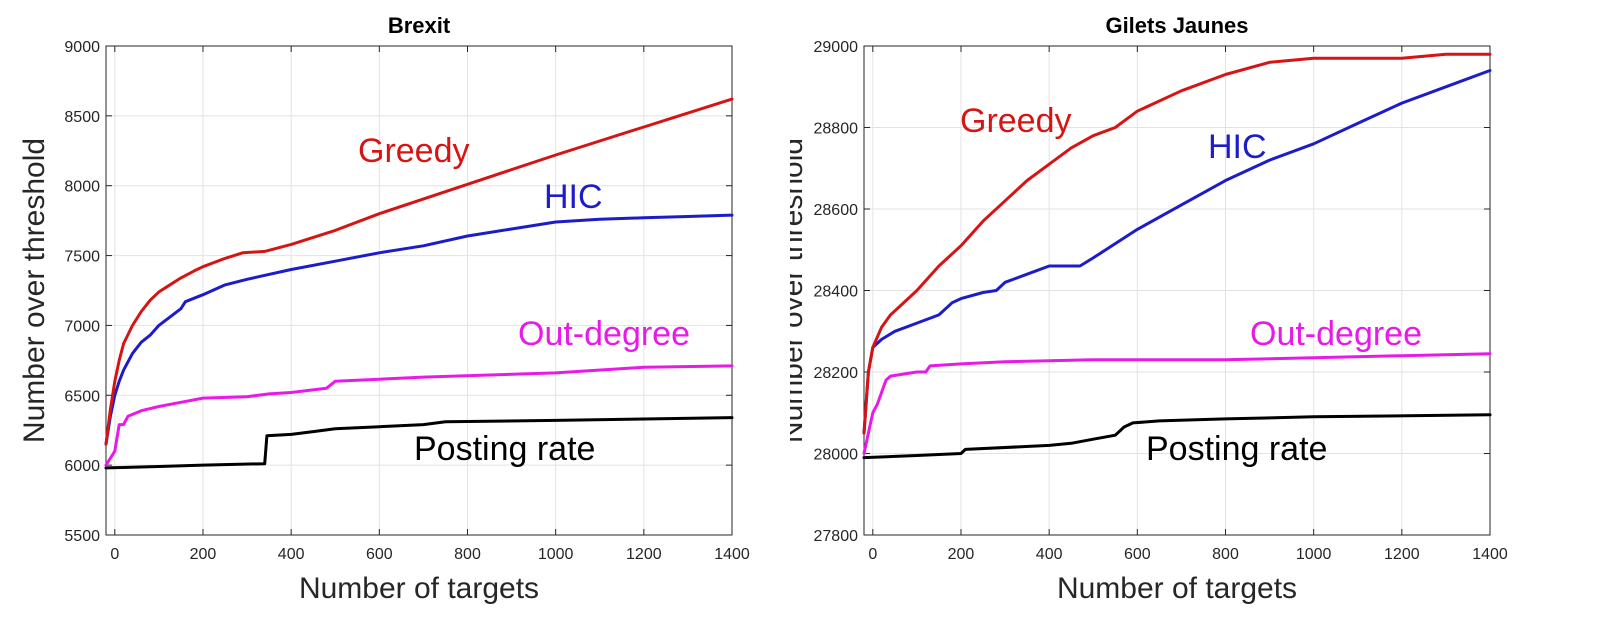 The width and height of the screenshot is (1606, 621). Describe the element at coordinates (419, 329) in the screenshot. I see `brexit-series-hic` at that location.